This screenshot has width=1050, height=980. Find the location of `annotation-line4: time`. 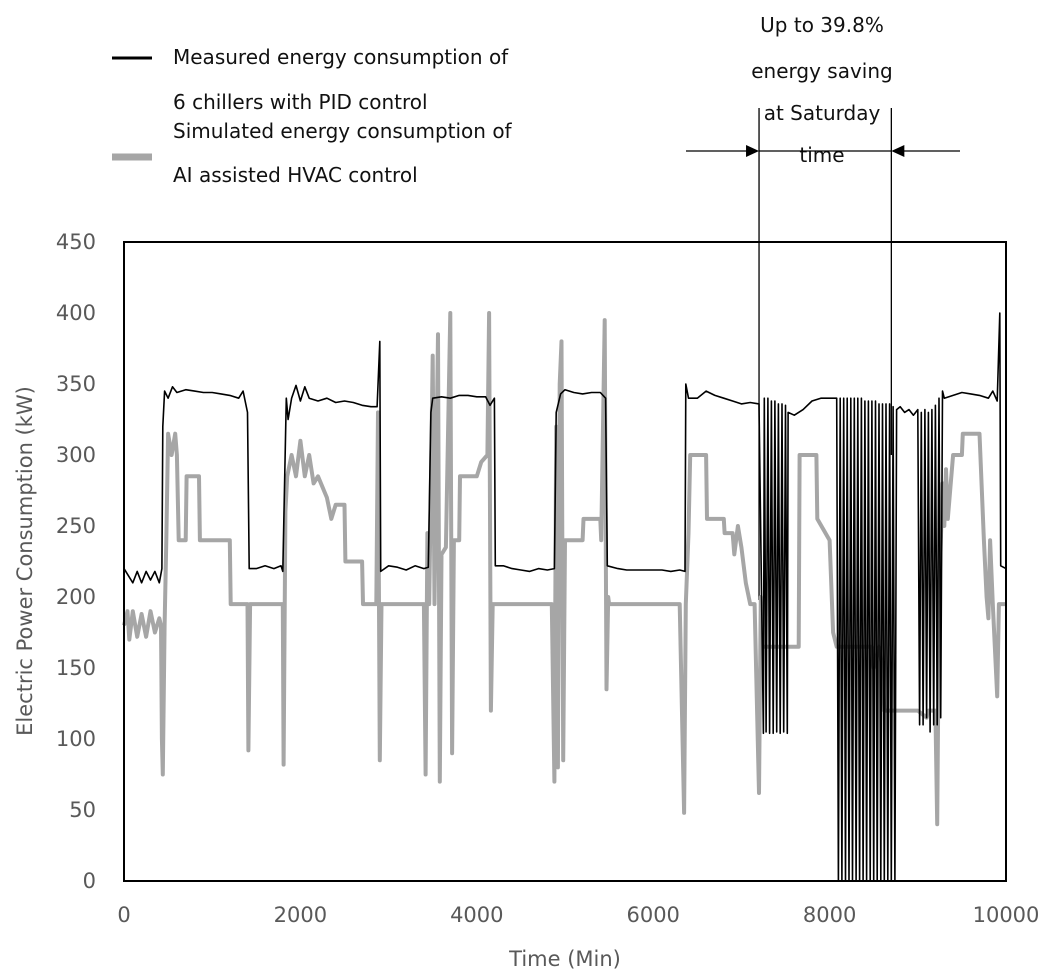

annotation-line4: time is located at coordinates (821, 155).